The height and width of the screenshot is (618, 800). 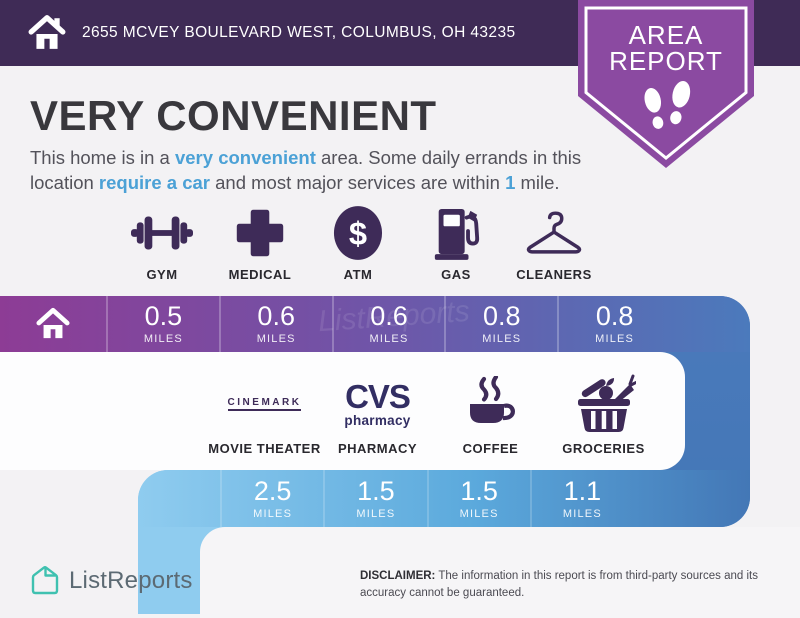 I want to click on distance-value: 2.5, so click(x=272, y=490).